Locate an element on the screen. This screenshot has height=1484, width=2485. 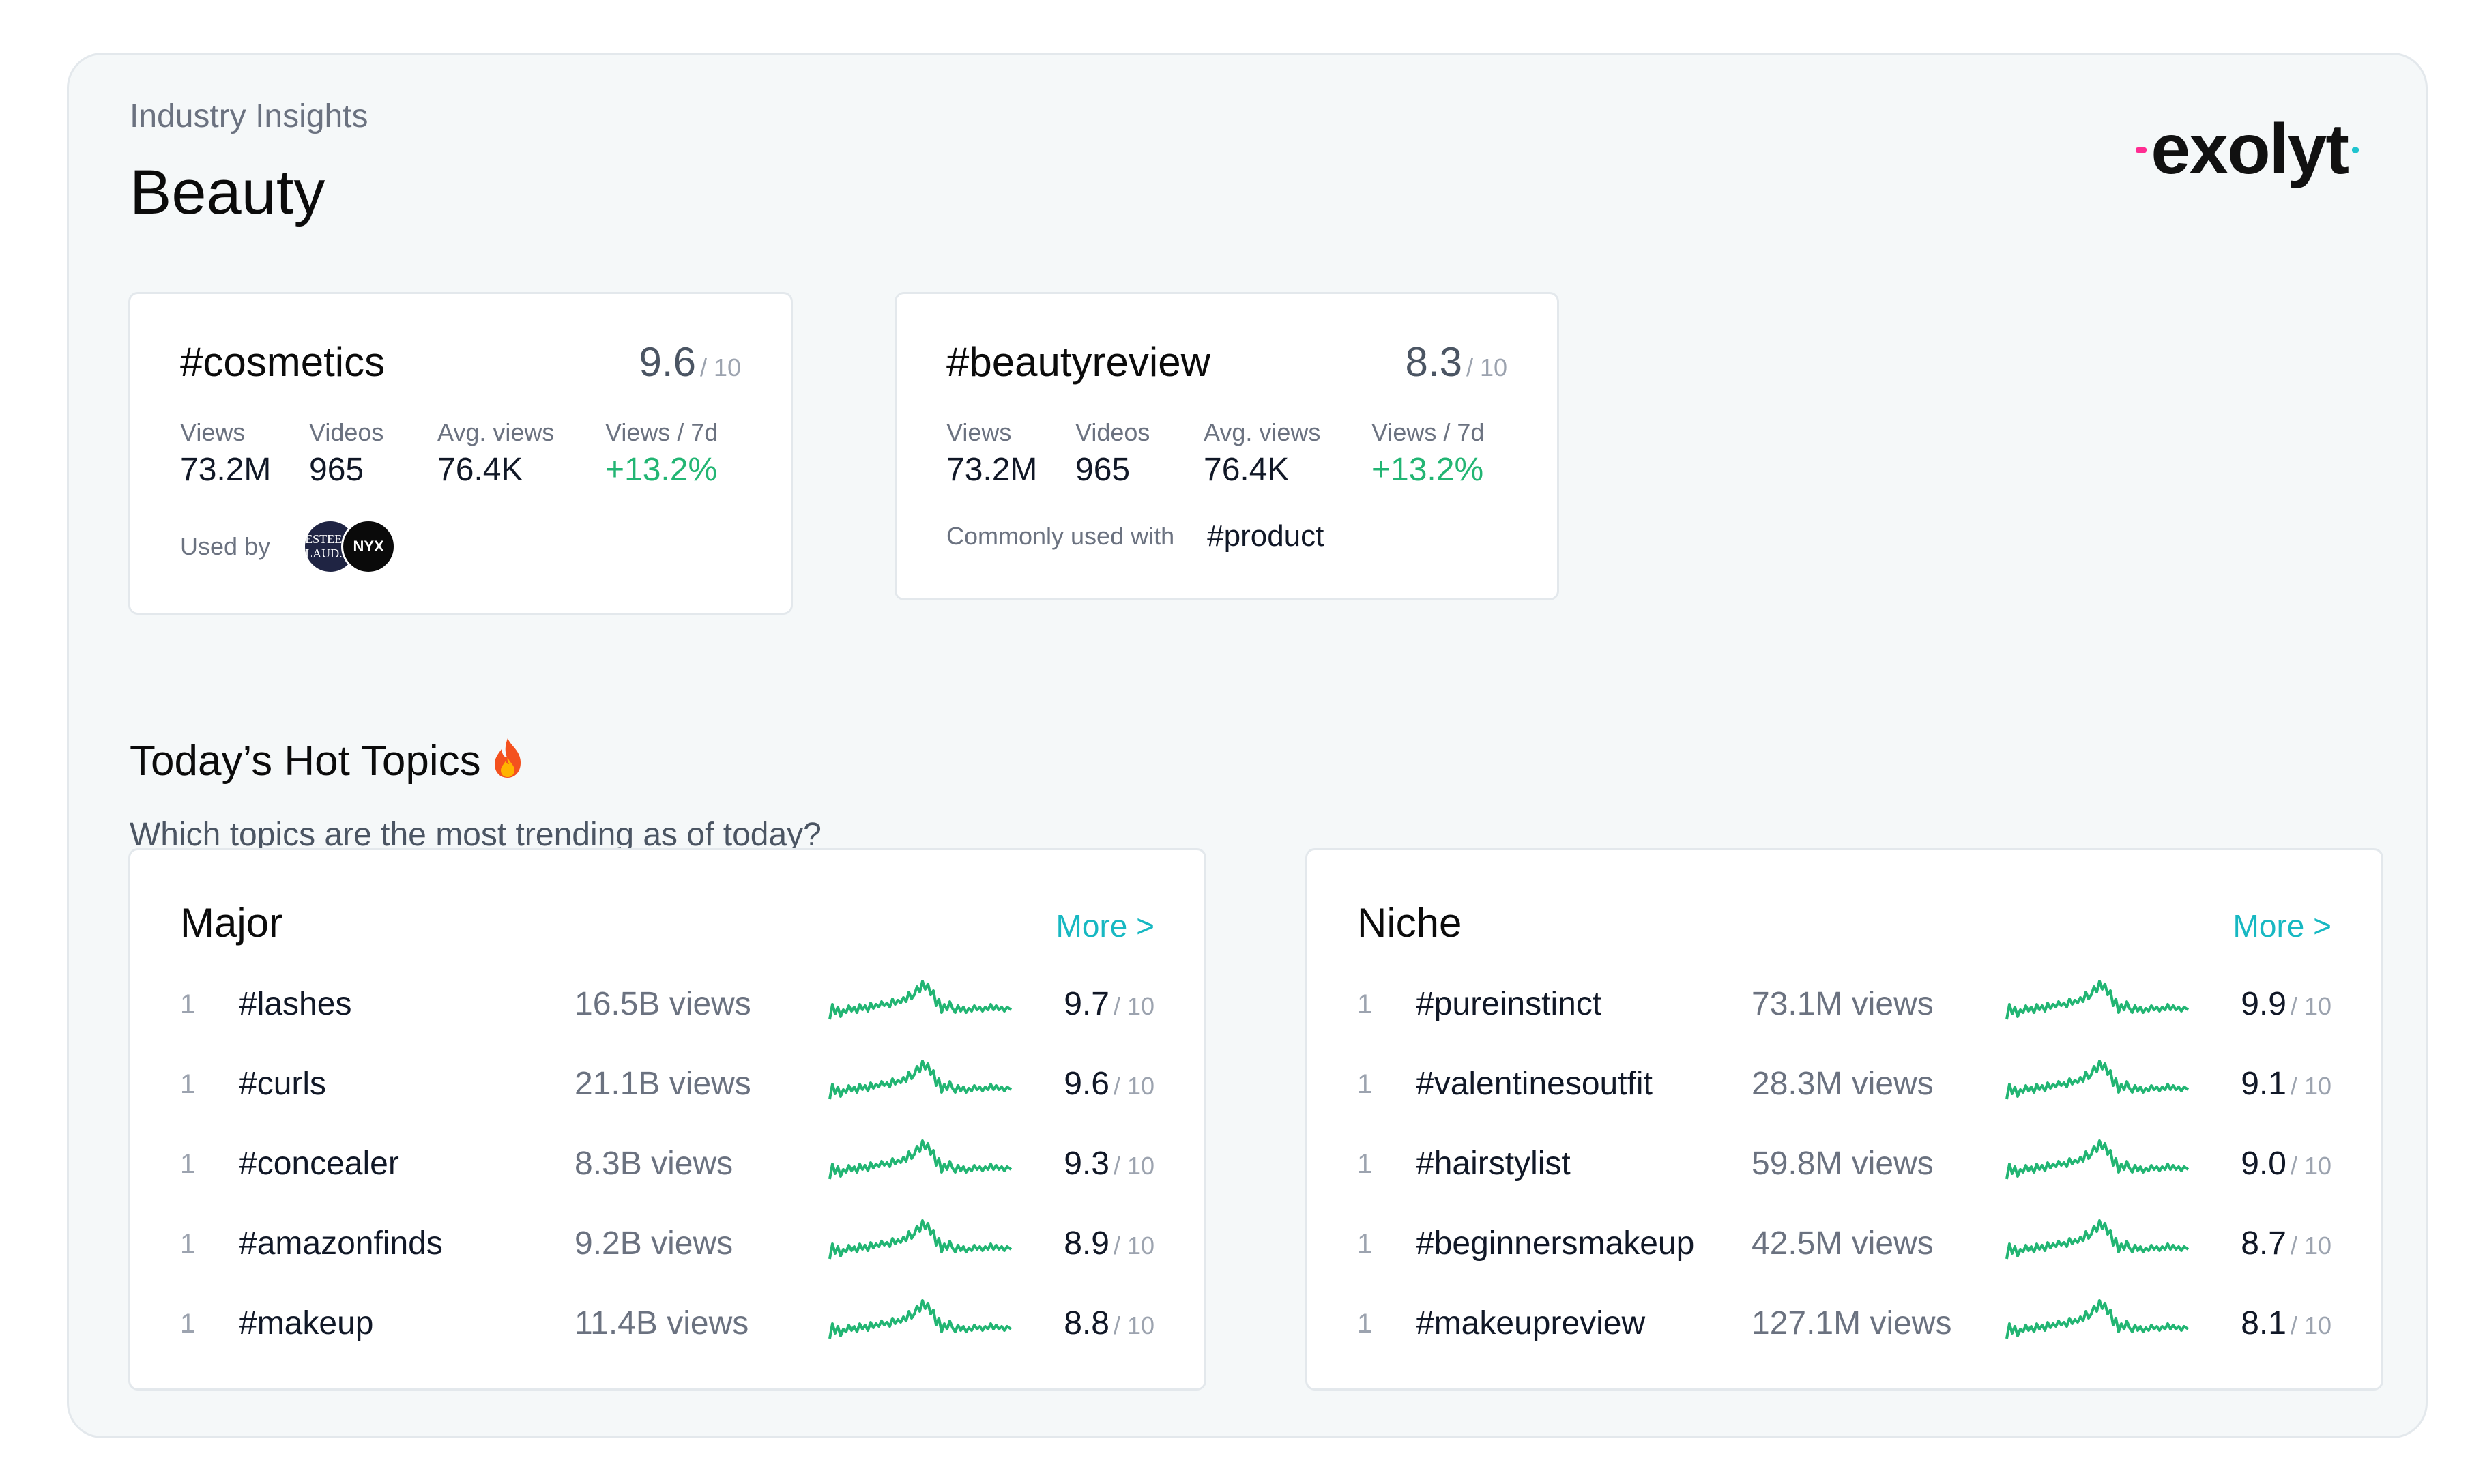
logo-dash-left is located at coordinates (2141, 150).